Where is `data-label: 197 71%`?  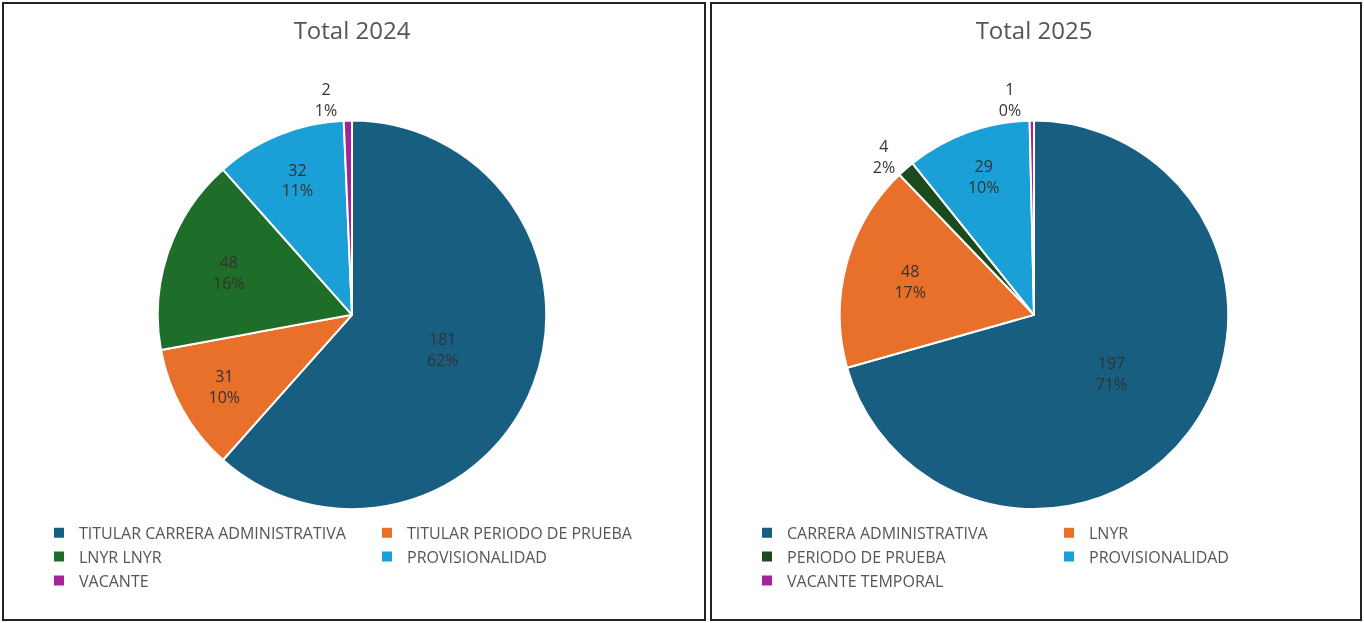
data-label: 197 71% is located at coordinates (1111, 373).